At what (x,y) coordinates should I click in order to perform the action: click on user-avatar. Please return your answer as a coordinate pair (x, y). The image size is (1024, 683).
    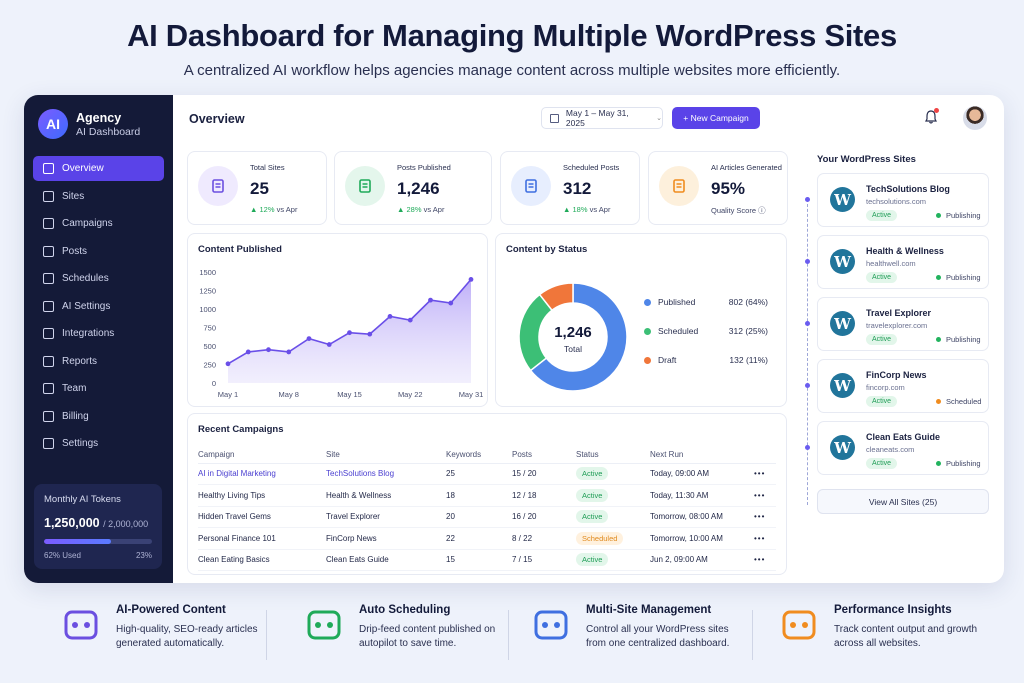
    Looking at the image, I should click on (975, 118).